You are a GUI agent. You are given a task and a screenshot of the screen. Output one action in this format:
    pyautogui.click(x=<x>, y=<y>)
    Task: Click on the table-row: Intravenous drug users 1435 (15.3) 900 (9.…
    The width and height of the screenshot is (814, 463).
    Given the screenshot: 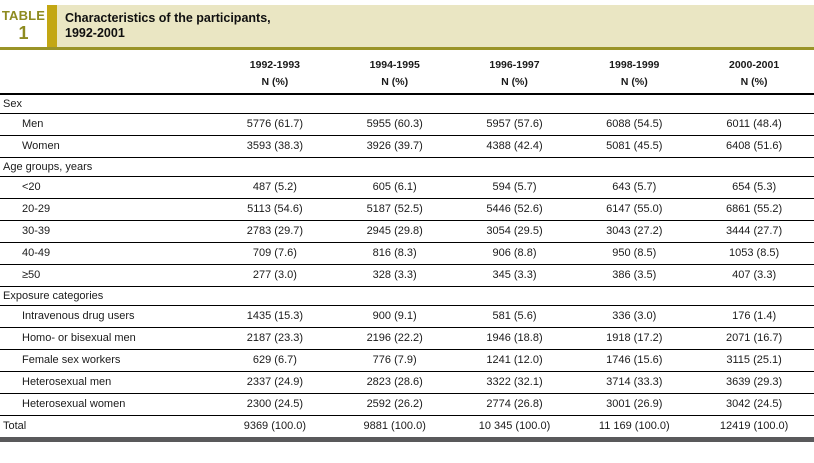 What is the action you would take?
    pyautogui.click(x=407, y=316)
    